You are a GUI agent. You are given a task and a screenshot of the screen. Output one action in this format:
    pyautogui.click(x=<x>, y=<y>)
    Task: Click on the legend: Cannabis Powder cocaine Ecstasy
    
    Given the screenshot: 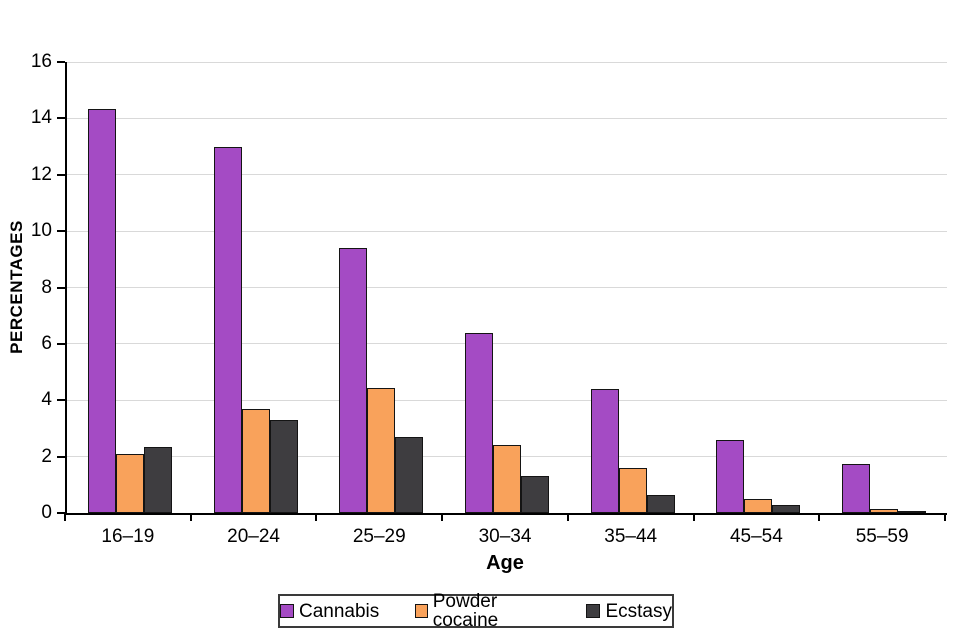 What is the action you would take?
    pyautogui.click(x=476, y=611)
    